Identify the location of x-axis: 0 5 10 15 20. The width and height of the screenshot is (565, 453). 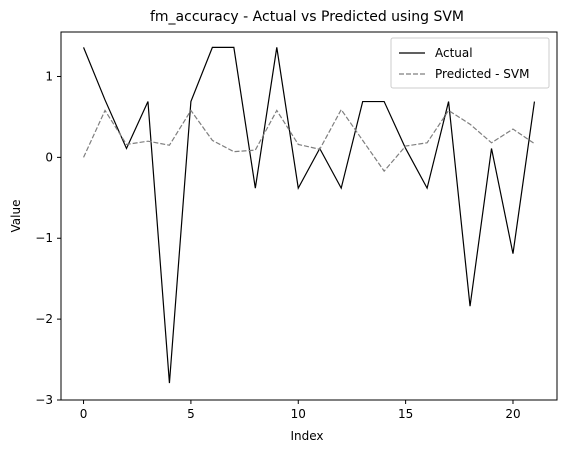
(300, 410).